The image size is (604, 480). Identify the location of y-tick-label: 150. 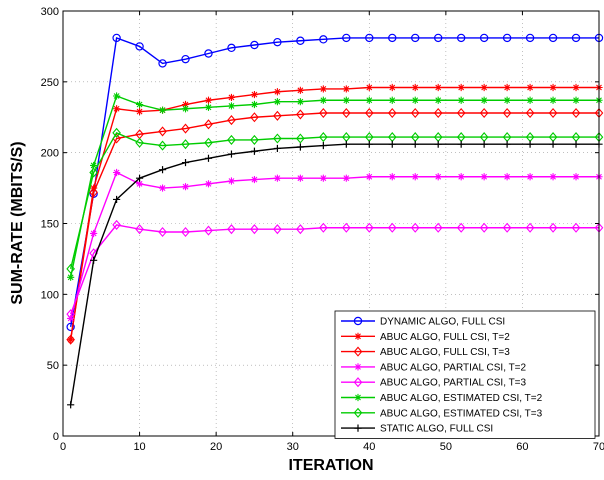
(50, 225).